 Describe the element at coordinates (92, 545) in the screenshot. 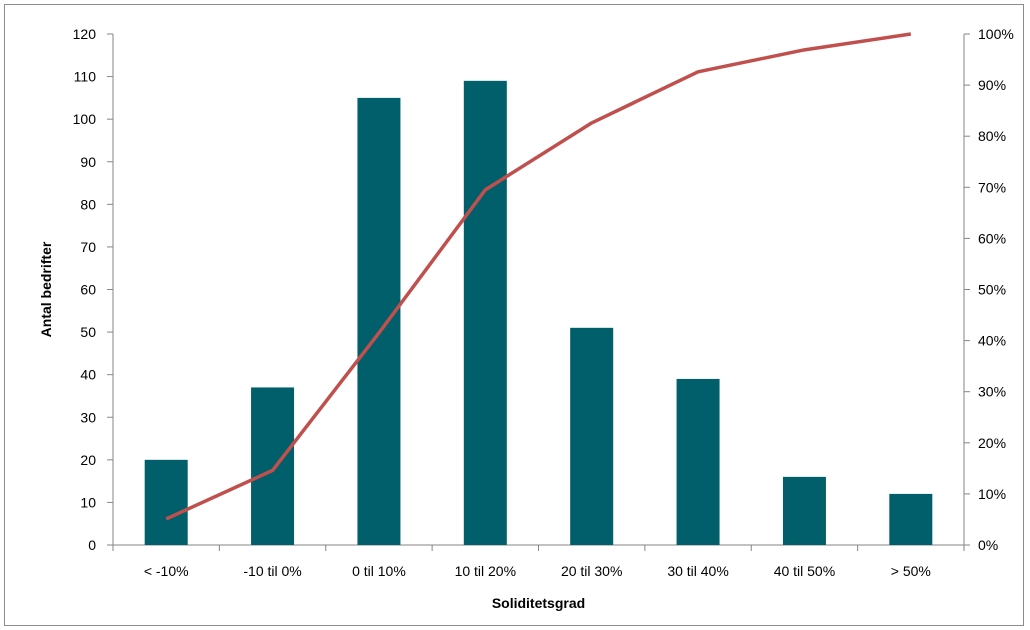

I see `y-tick-label: 0` at that location.